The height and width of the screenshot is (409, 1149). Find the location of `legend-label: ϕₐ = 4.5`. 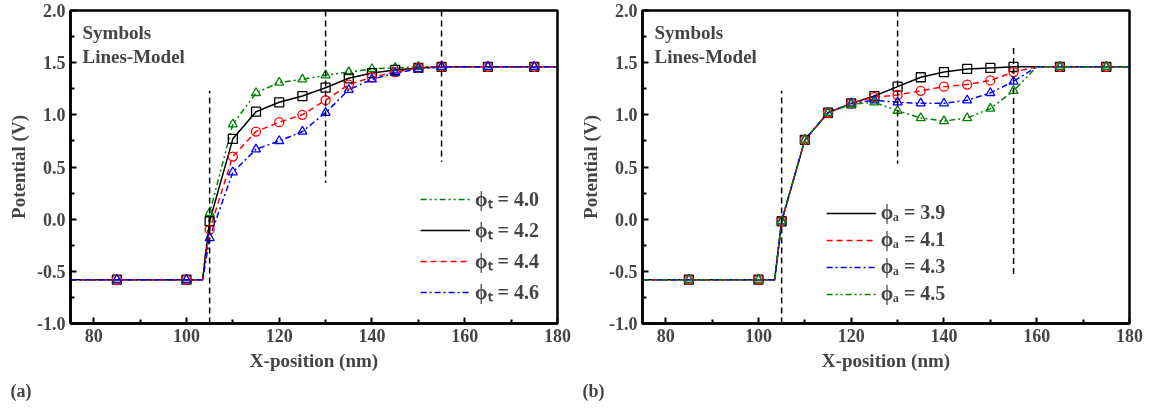

legend-label: ϕₐ = 4.5 is located at coordinates (913, 293).